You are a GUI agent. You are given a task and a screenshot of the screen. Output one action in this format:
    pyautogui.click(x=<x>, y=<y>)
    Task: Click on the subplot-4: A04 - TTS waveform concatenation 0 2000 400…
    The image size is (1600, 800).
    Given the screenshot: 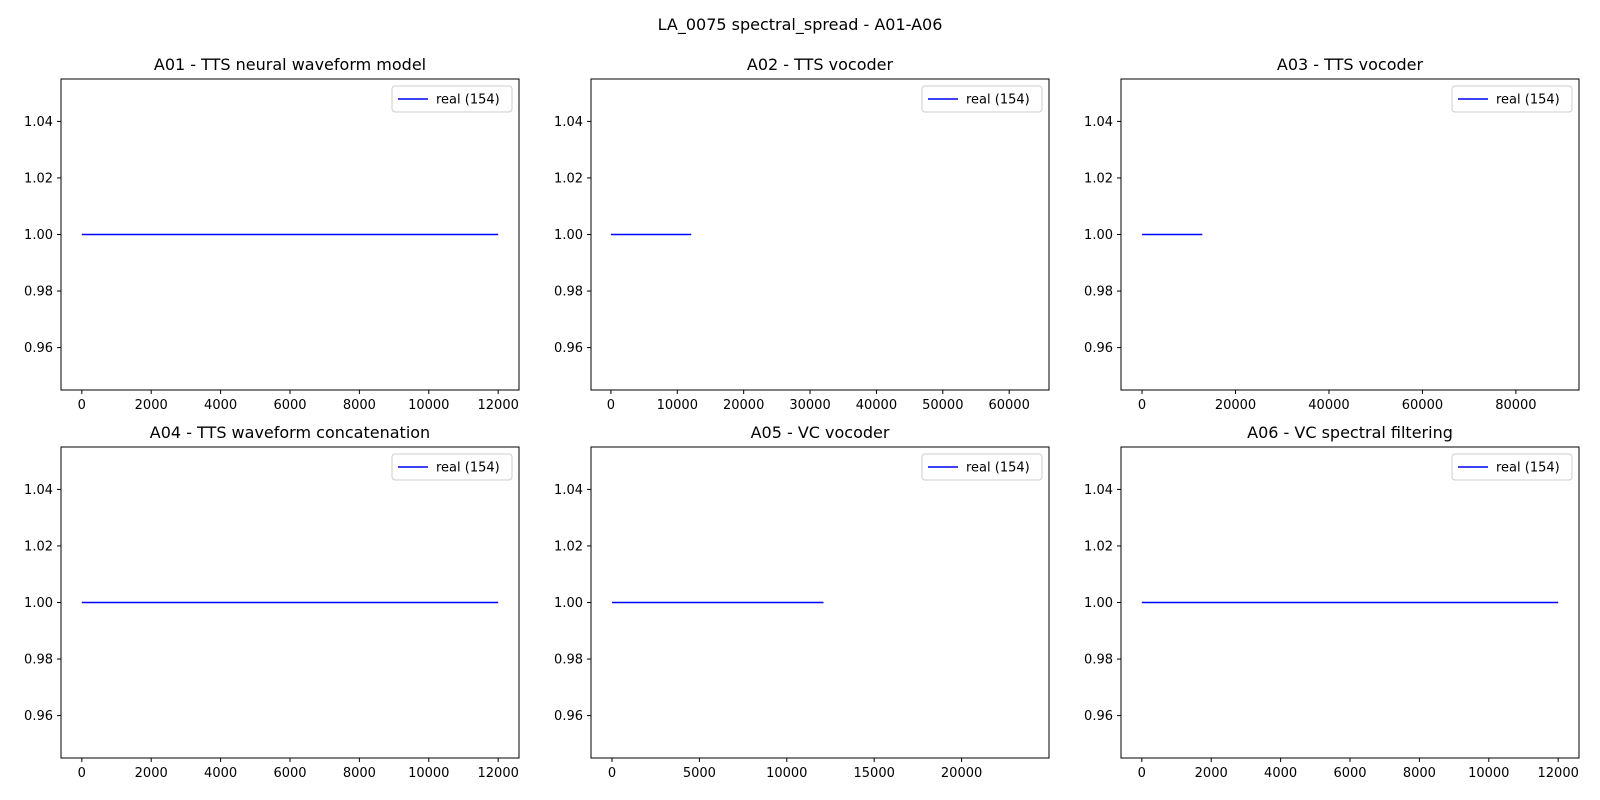 What is the action you would take?
    pyautogui.click(x=272, y=602)
    